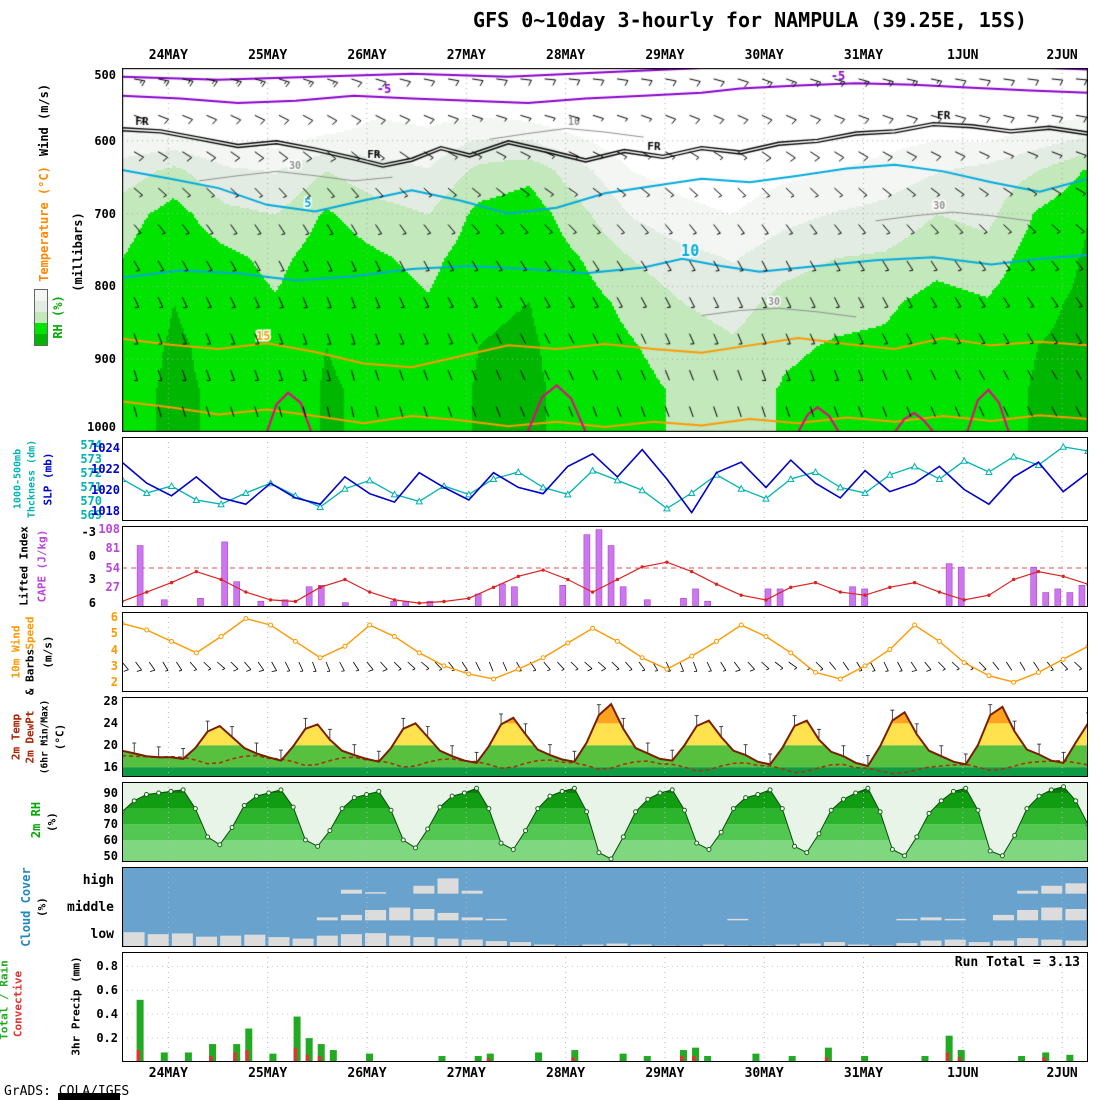  What do you see at coordinates (114, 682) in the screenshot?
I see `axis-tick-label: 2` at bounding box center [114, 682].